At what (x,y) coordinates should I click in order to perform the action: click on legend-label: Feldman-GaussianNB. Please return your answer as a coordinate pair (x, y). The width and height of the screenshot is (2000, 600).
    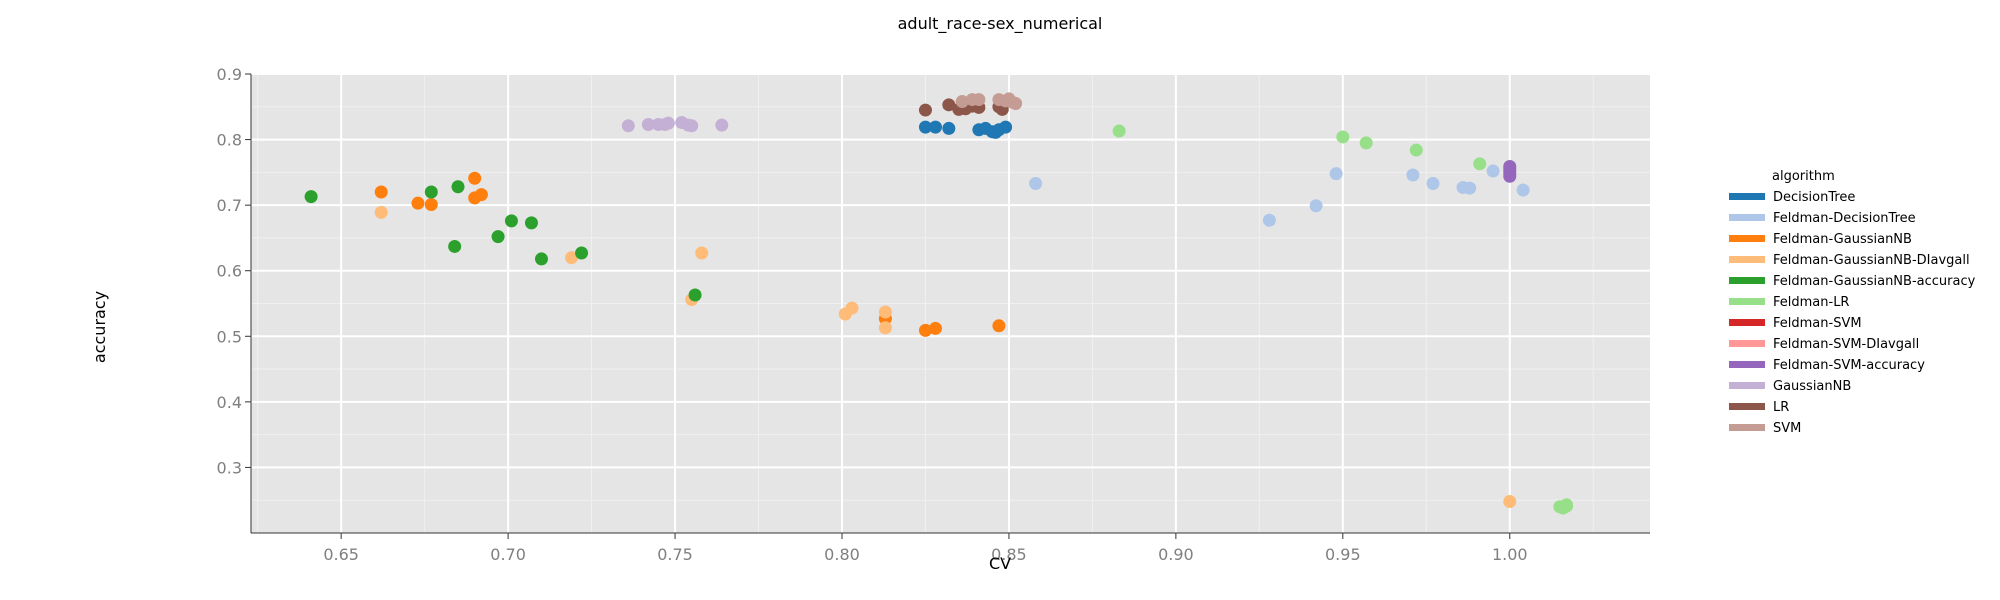
    Looking at the image, I should click on (1842, 239).